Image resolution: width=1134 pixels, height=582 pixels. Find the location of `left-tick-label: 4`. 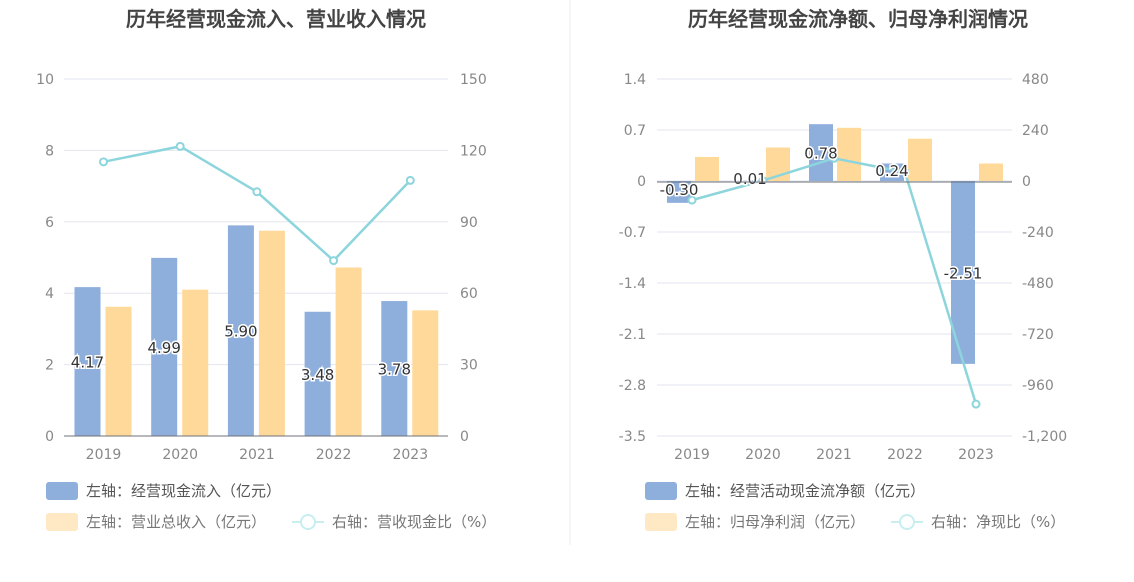

left-tick-label: 4 is located at coordinates (49, 294).